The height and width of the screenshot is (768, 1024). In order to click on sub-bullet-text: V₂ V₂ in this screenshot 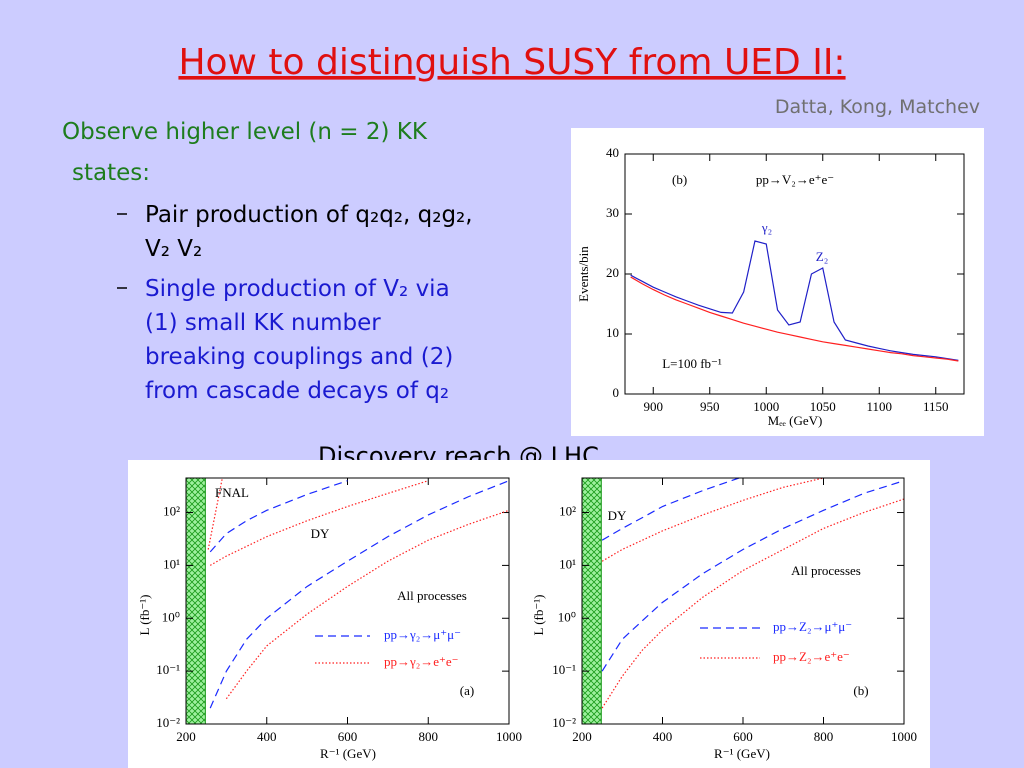, I will do `click(173, 249)`.